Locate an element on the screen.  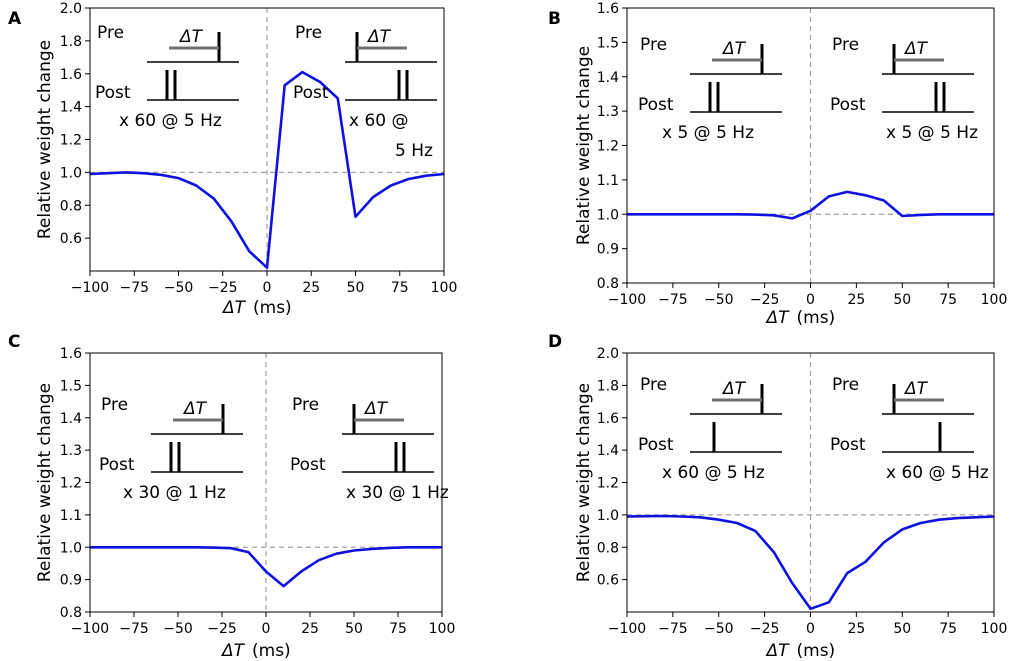
stimulus-inset-left: Pre Post ΔT x 30 @ 1 Hz is located at coordinates (171, 449).